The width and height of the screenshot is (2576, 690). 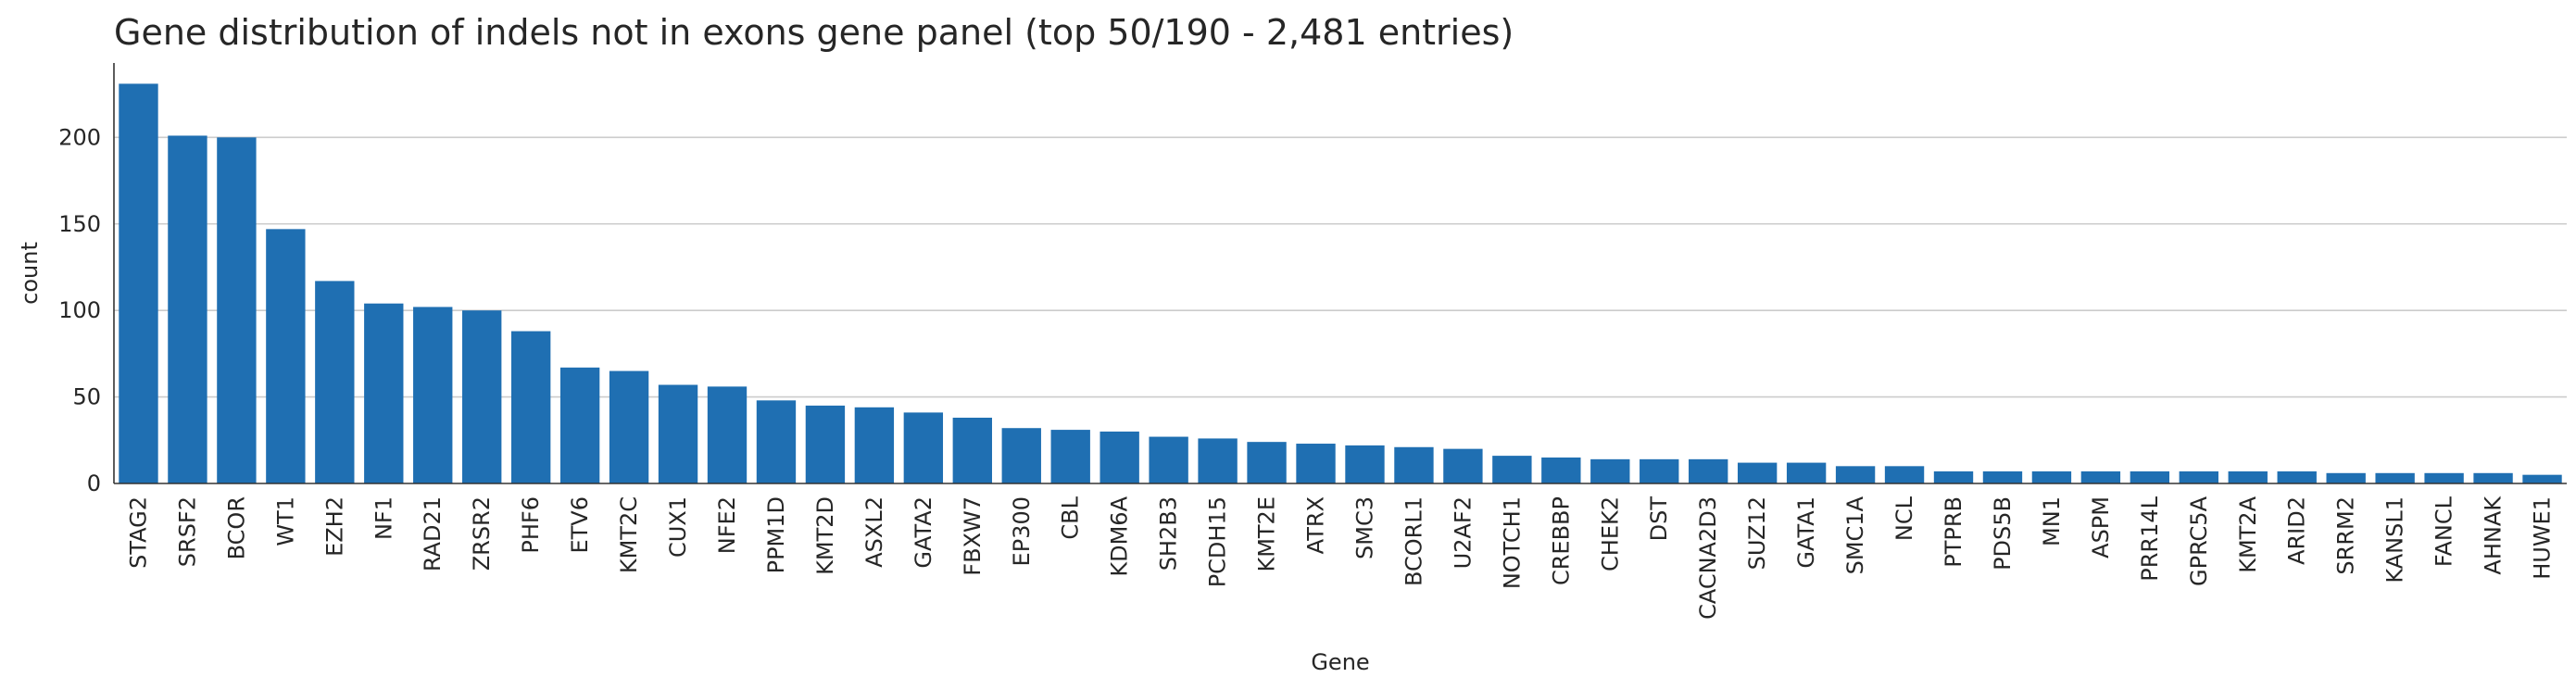 What do you see at coordinates (1022, 531) in the screenshot?
I see `x-tick-label: EP300` at bounding box center [1022, 531].